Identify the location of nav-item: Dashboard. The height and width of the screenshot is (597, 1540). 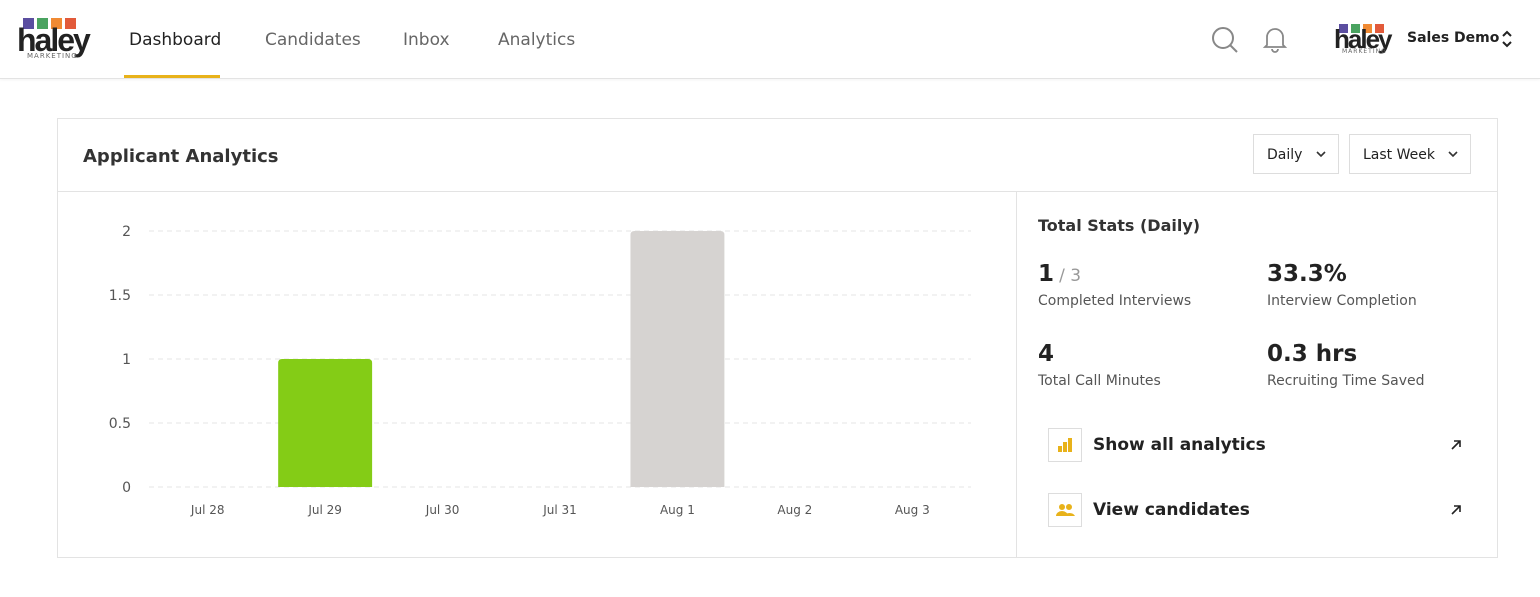
(175, 40).